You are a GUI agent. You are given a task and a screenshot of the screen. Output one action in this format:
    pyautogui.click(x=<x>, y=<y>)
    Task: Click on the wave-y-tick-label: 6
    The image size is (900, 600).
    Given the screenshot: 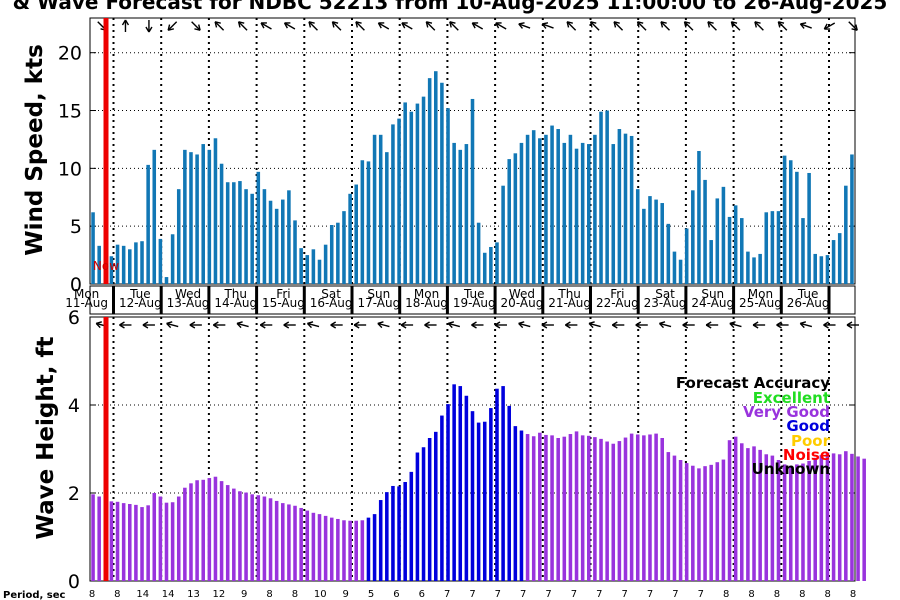 What is the action you would take?
    pyautogui.click(x=74, y=318)
    